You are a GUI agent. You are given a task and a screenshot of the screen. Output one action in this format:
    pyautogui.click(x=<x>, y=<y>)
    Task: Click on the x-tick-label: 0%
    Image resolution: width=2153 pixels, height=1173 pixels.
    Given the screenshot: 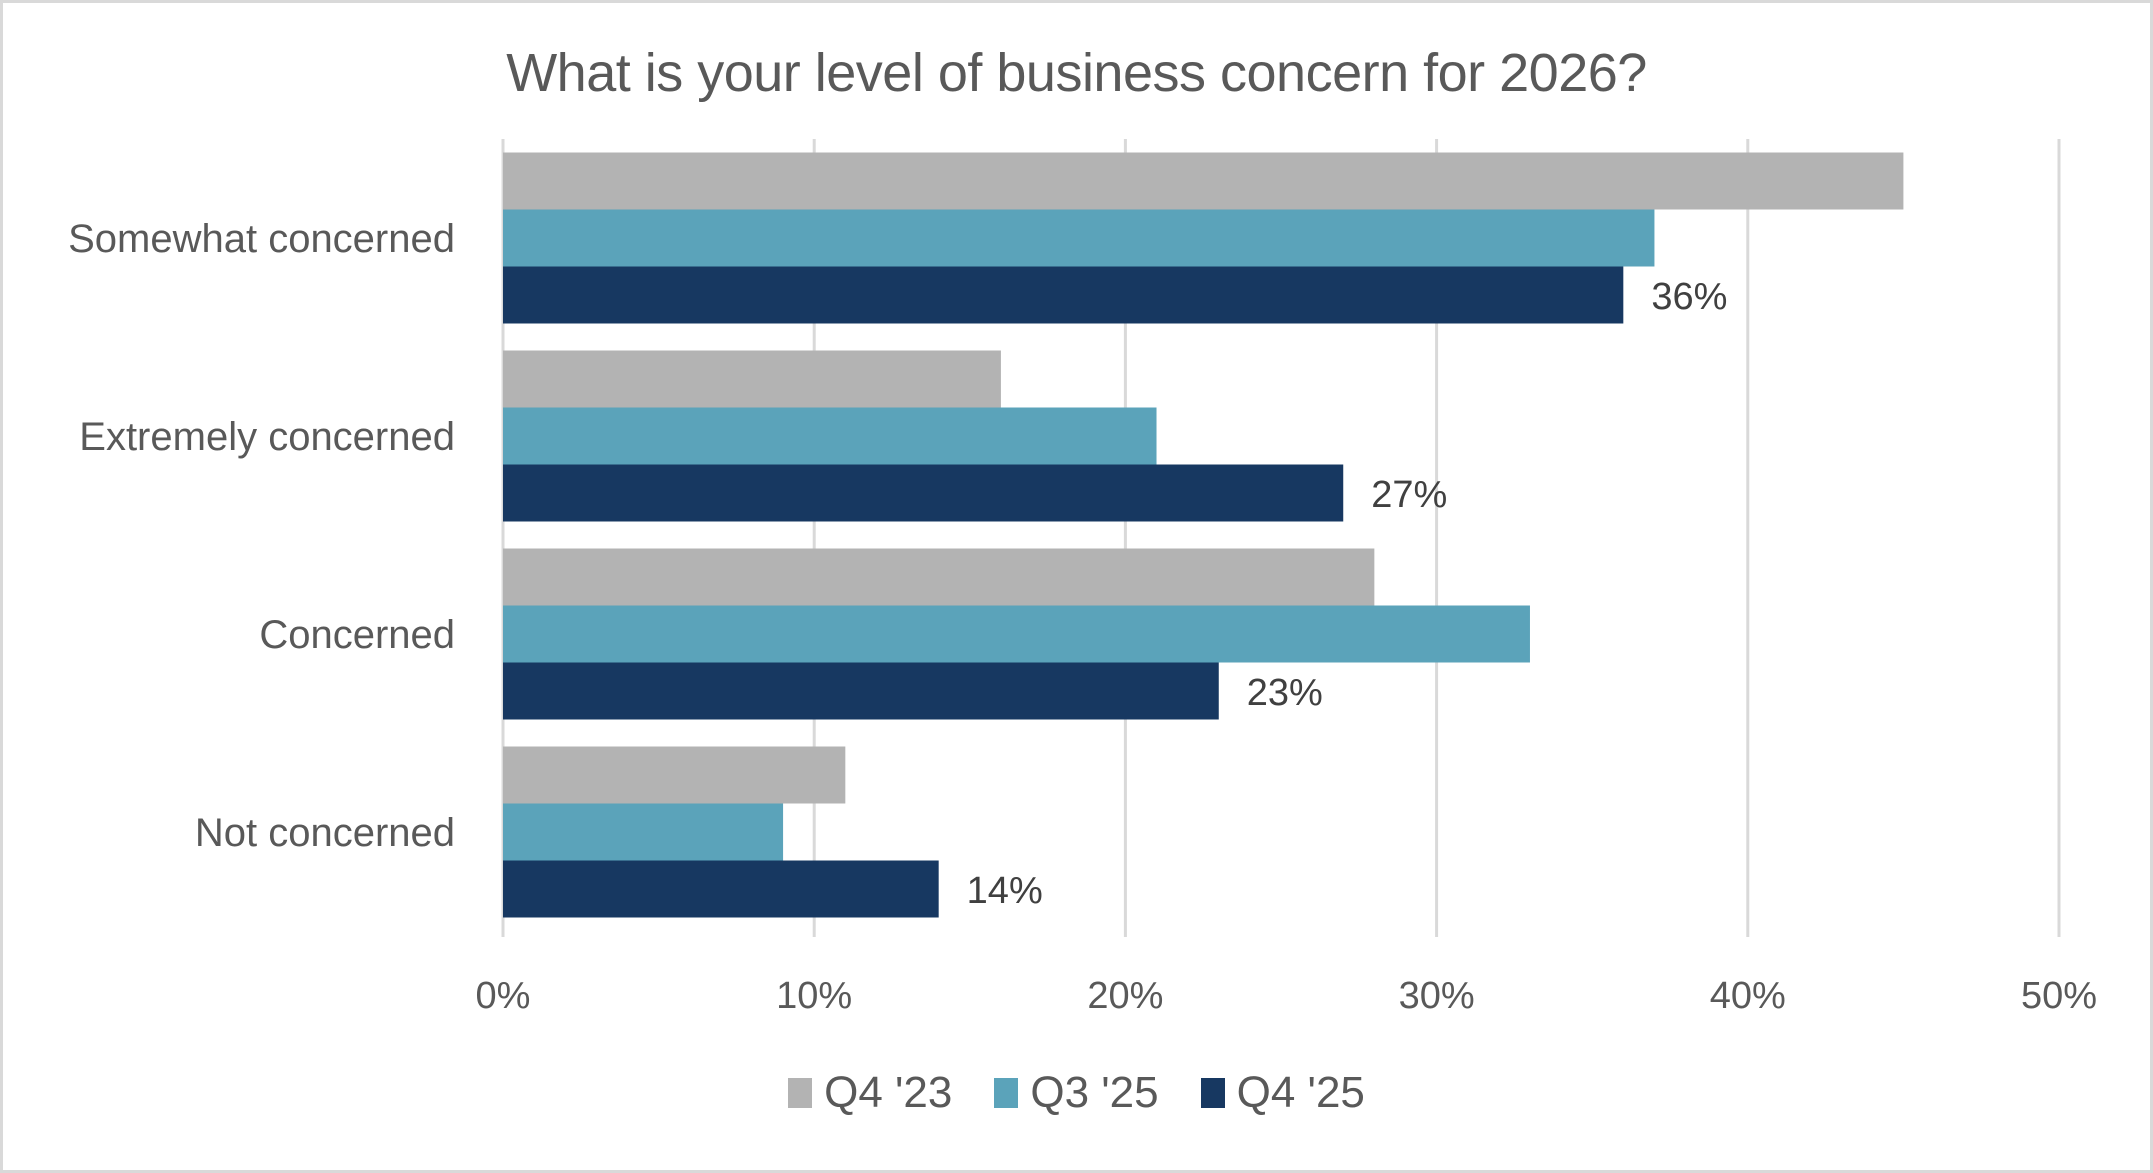 What is the action you would take?
    pyautogui.click(x=503, y=996)
    